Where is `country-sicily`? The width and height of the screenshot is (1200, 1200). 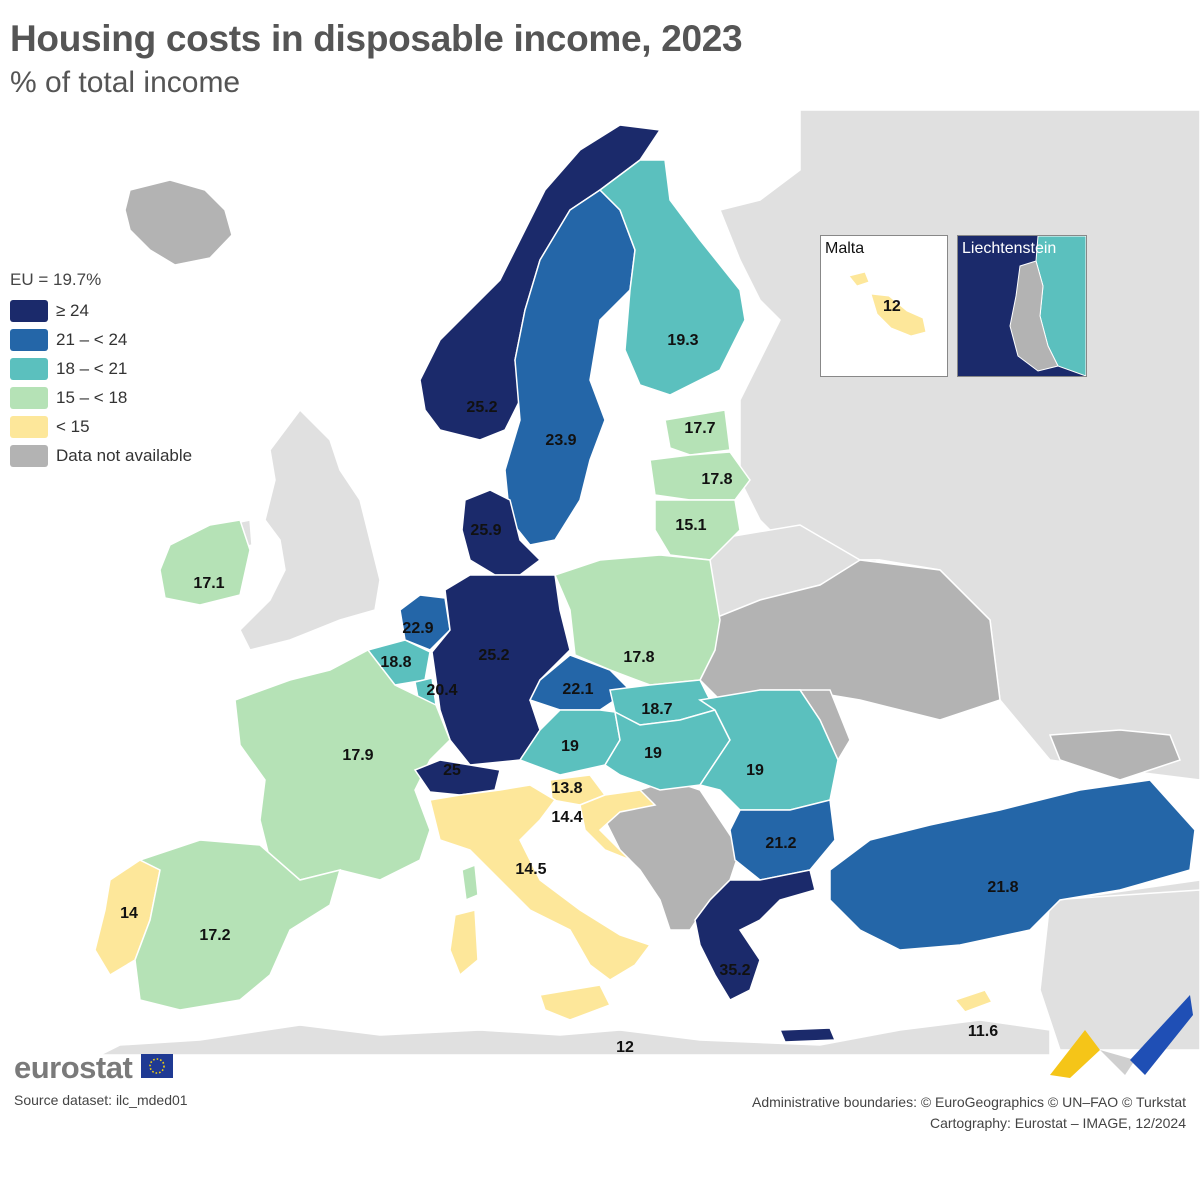 country-sicily is located at coordinates (575, 1002).